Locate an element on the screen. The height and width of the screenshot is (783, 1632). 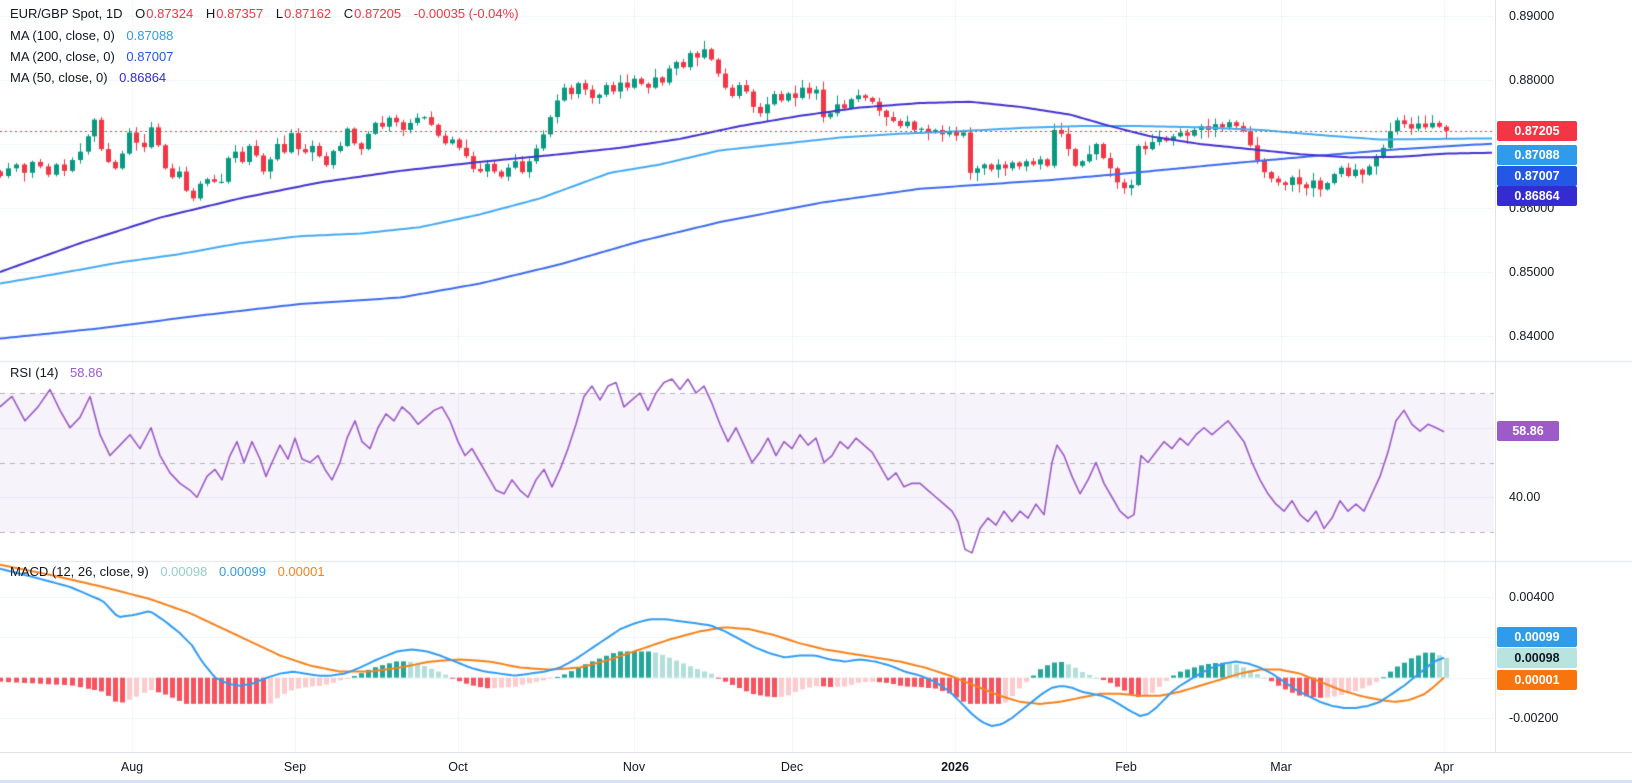
month-label-dec: Dec is located at coordinates (792, 767).